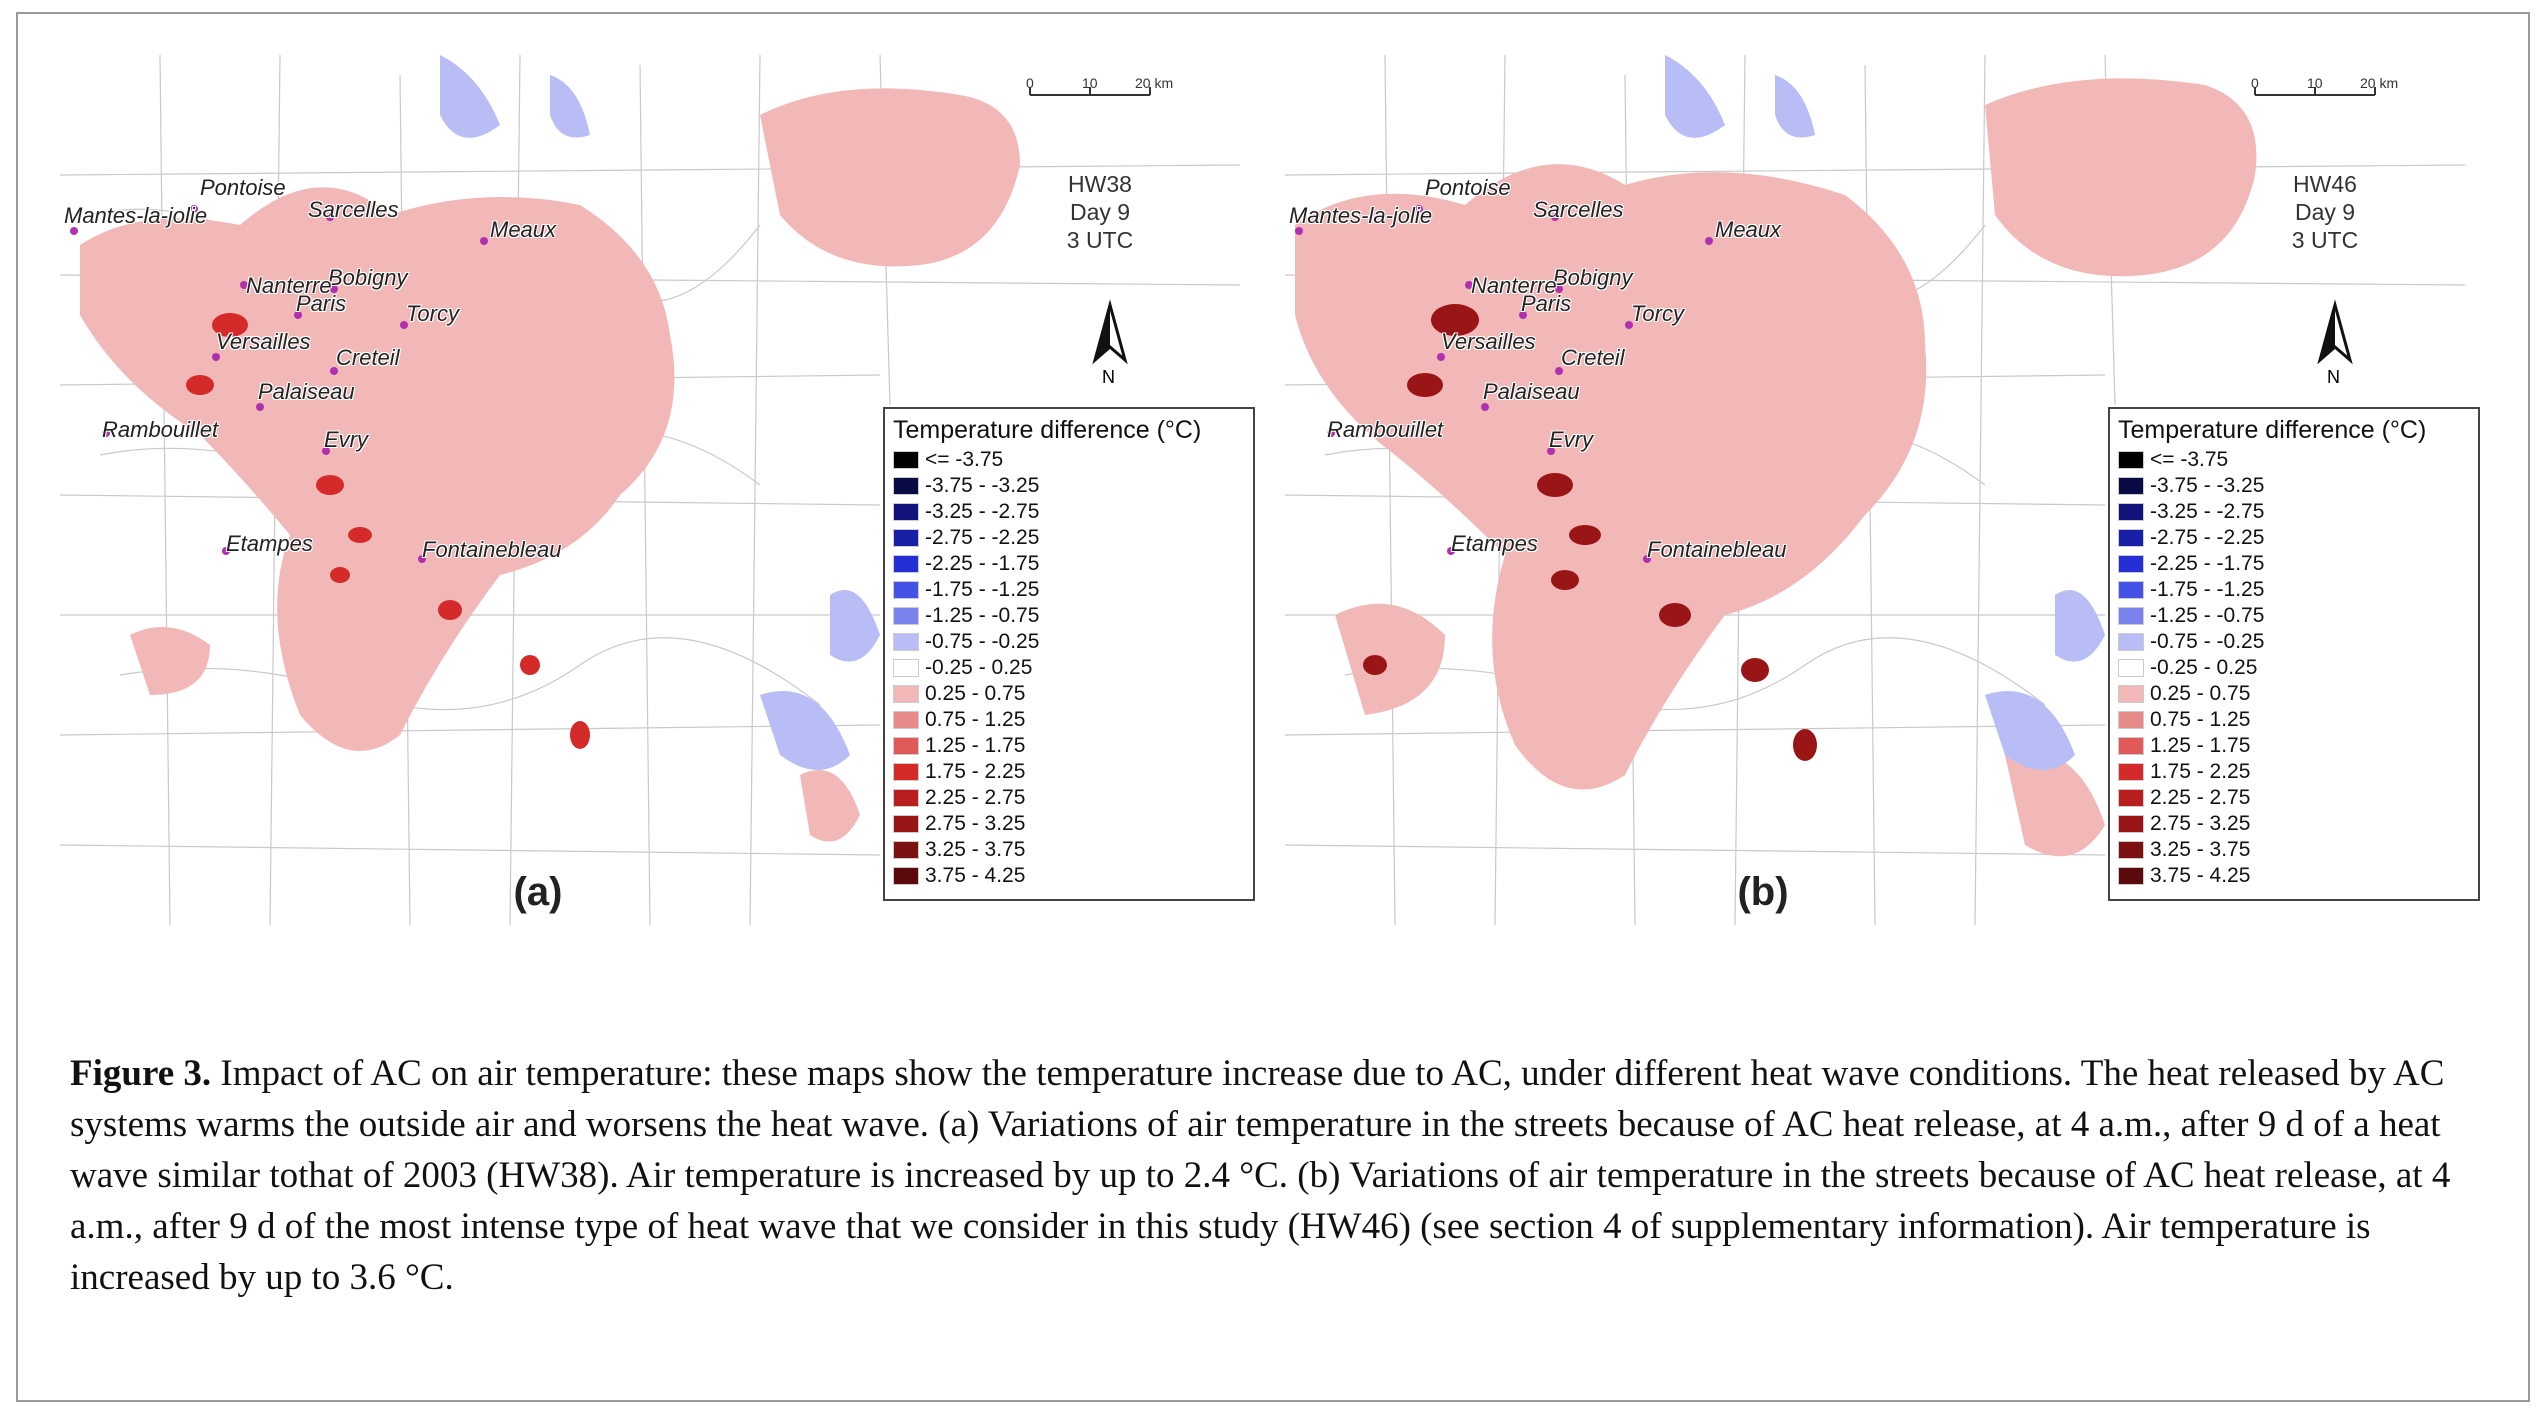 Image resolution: width=2548 pixels, height=1416 pixels. I want to click on scenario-info-b: HW46 Day 9 3 UTC, so click(2325, 212).